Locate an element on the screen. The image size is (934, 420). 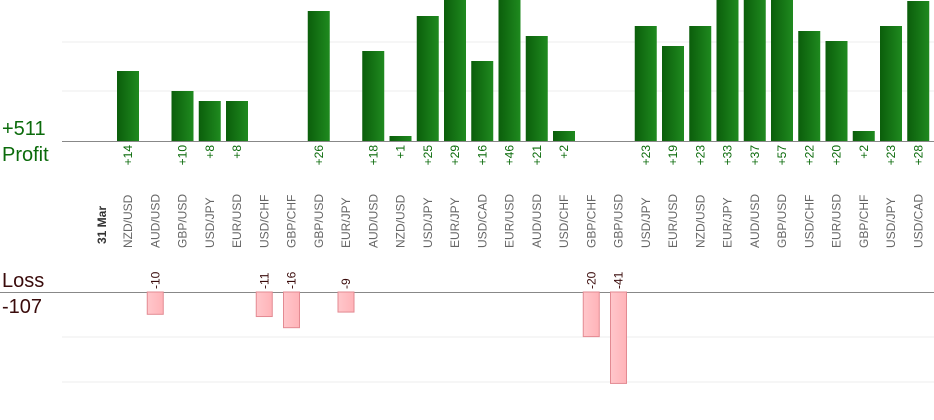
profit-value-label: +29 is located at coordinates (455, 155).